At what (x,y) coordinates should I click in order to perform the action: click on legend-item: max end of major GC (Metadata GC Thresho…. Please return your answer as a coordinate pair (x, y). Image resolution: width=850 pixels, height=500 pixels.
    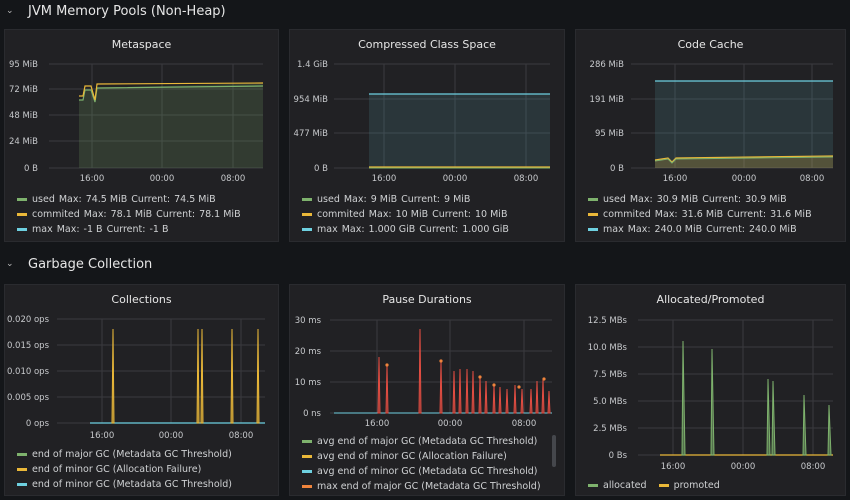
    Looking at the image, I should click on (421, 486).